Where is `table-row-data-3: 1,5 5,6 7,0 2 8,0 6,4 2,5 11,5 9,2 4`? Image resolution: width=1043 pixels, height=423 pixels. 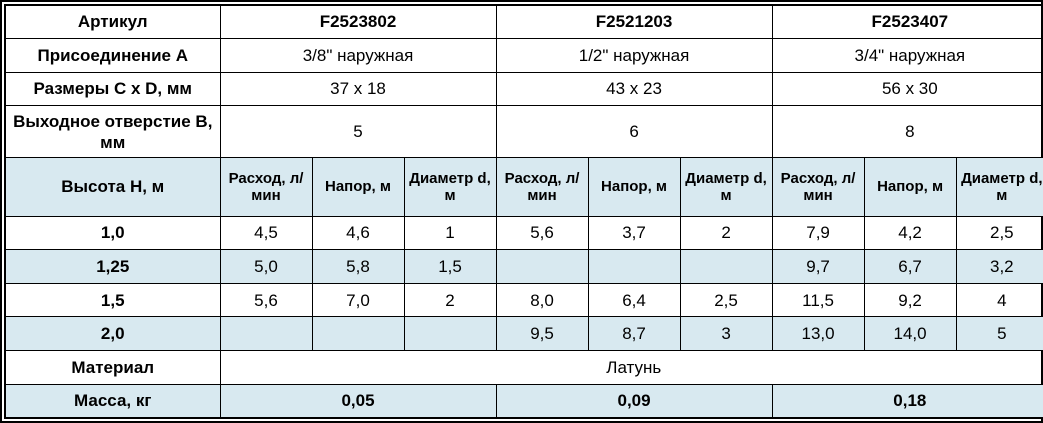
table-row-data-3: 1,5 5,6 7,0 2 8,0 6,4 2,5 11,5 9,2 4 is located at coordinates (523, 300).